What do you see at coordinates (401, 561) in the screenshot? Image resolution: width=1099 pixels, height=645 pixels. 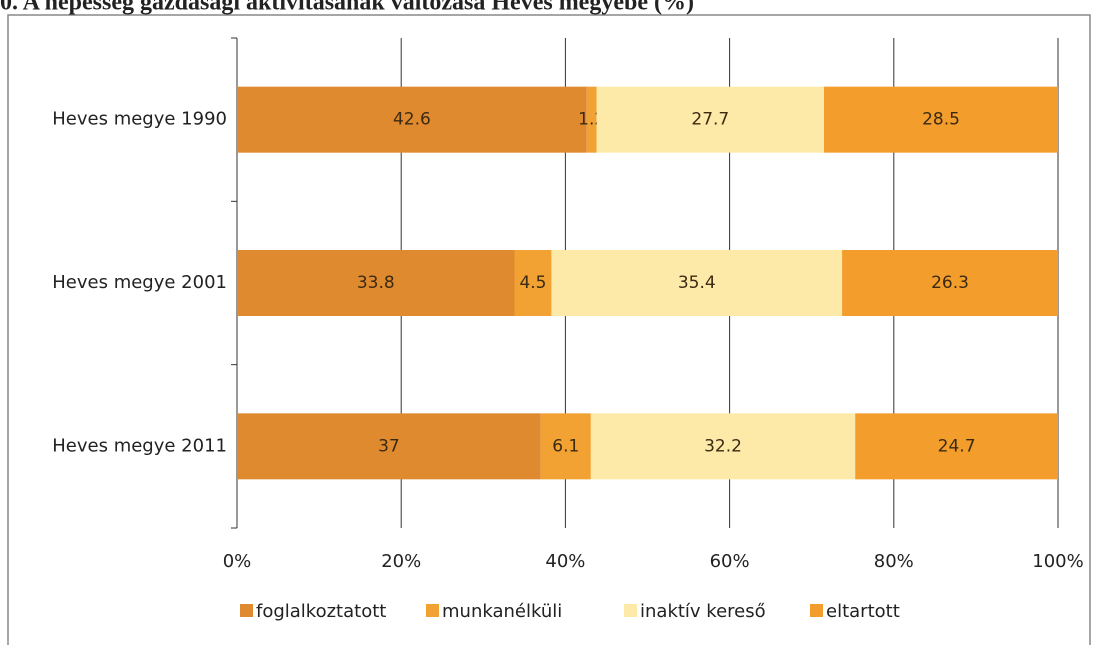 I see `x-tick-label: 20%` at bounding box center [401, 561].